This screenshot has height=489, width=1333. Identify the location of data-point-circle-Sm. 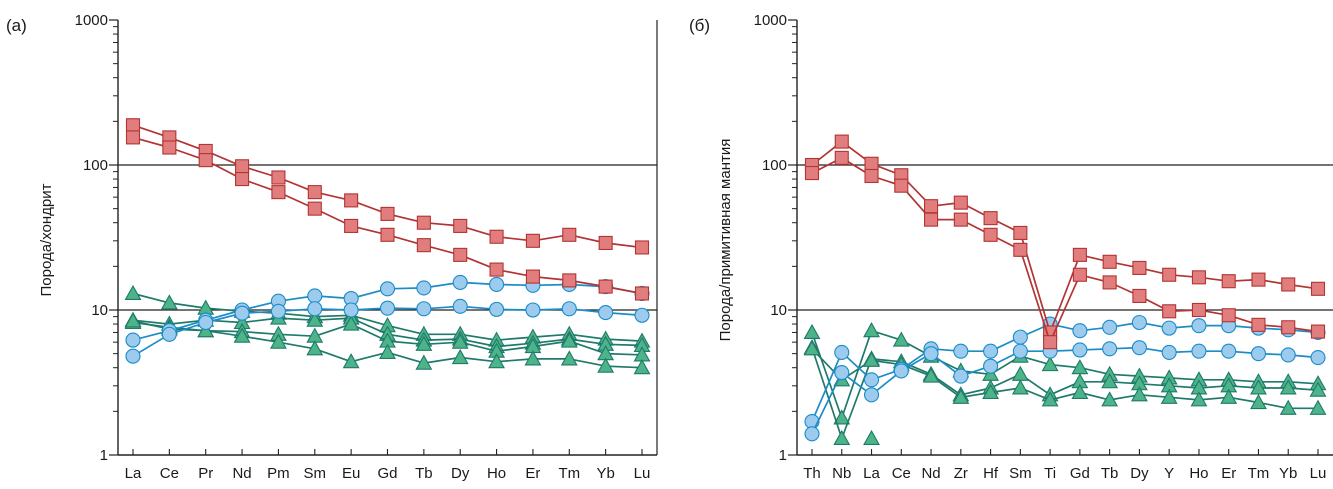
(315, 296).